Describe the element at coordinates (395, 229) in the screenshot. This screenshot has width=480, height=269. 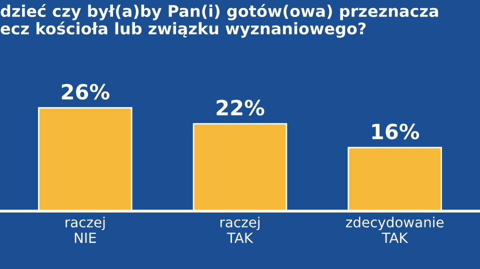
I see `x-tick-label: zdecydowanie TAK` at that location.